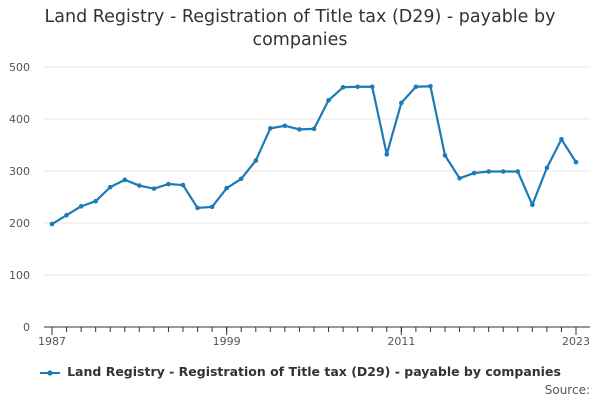 This screenshot has width=600, height=400. What do you see at coordinates (19, 197) in the screenshot?
I see `y-axis-tick-labels: 0 100 200 300 400 500` at bounding box center [19, 197].